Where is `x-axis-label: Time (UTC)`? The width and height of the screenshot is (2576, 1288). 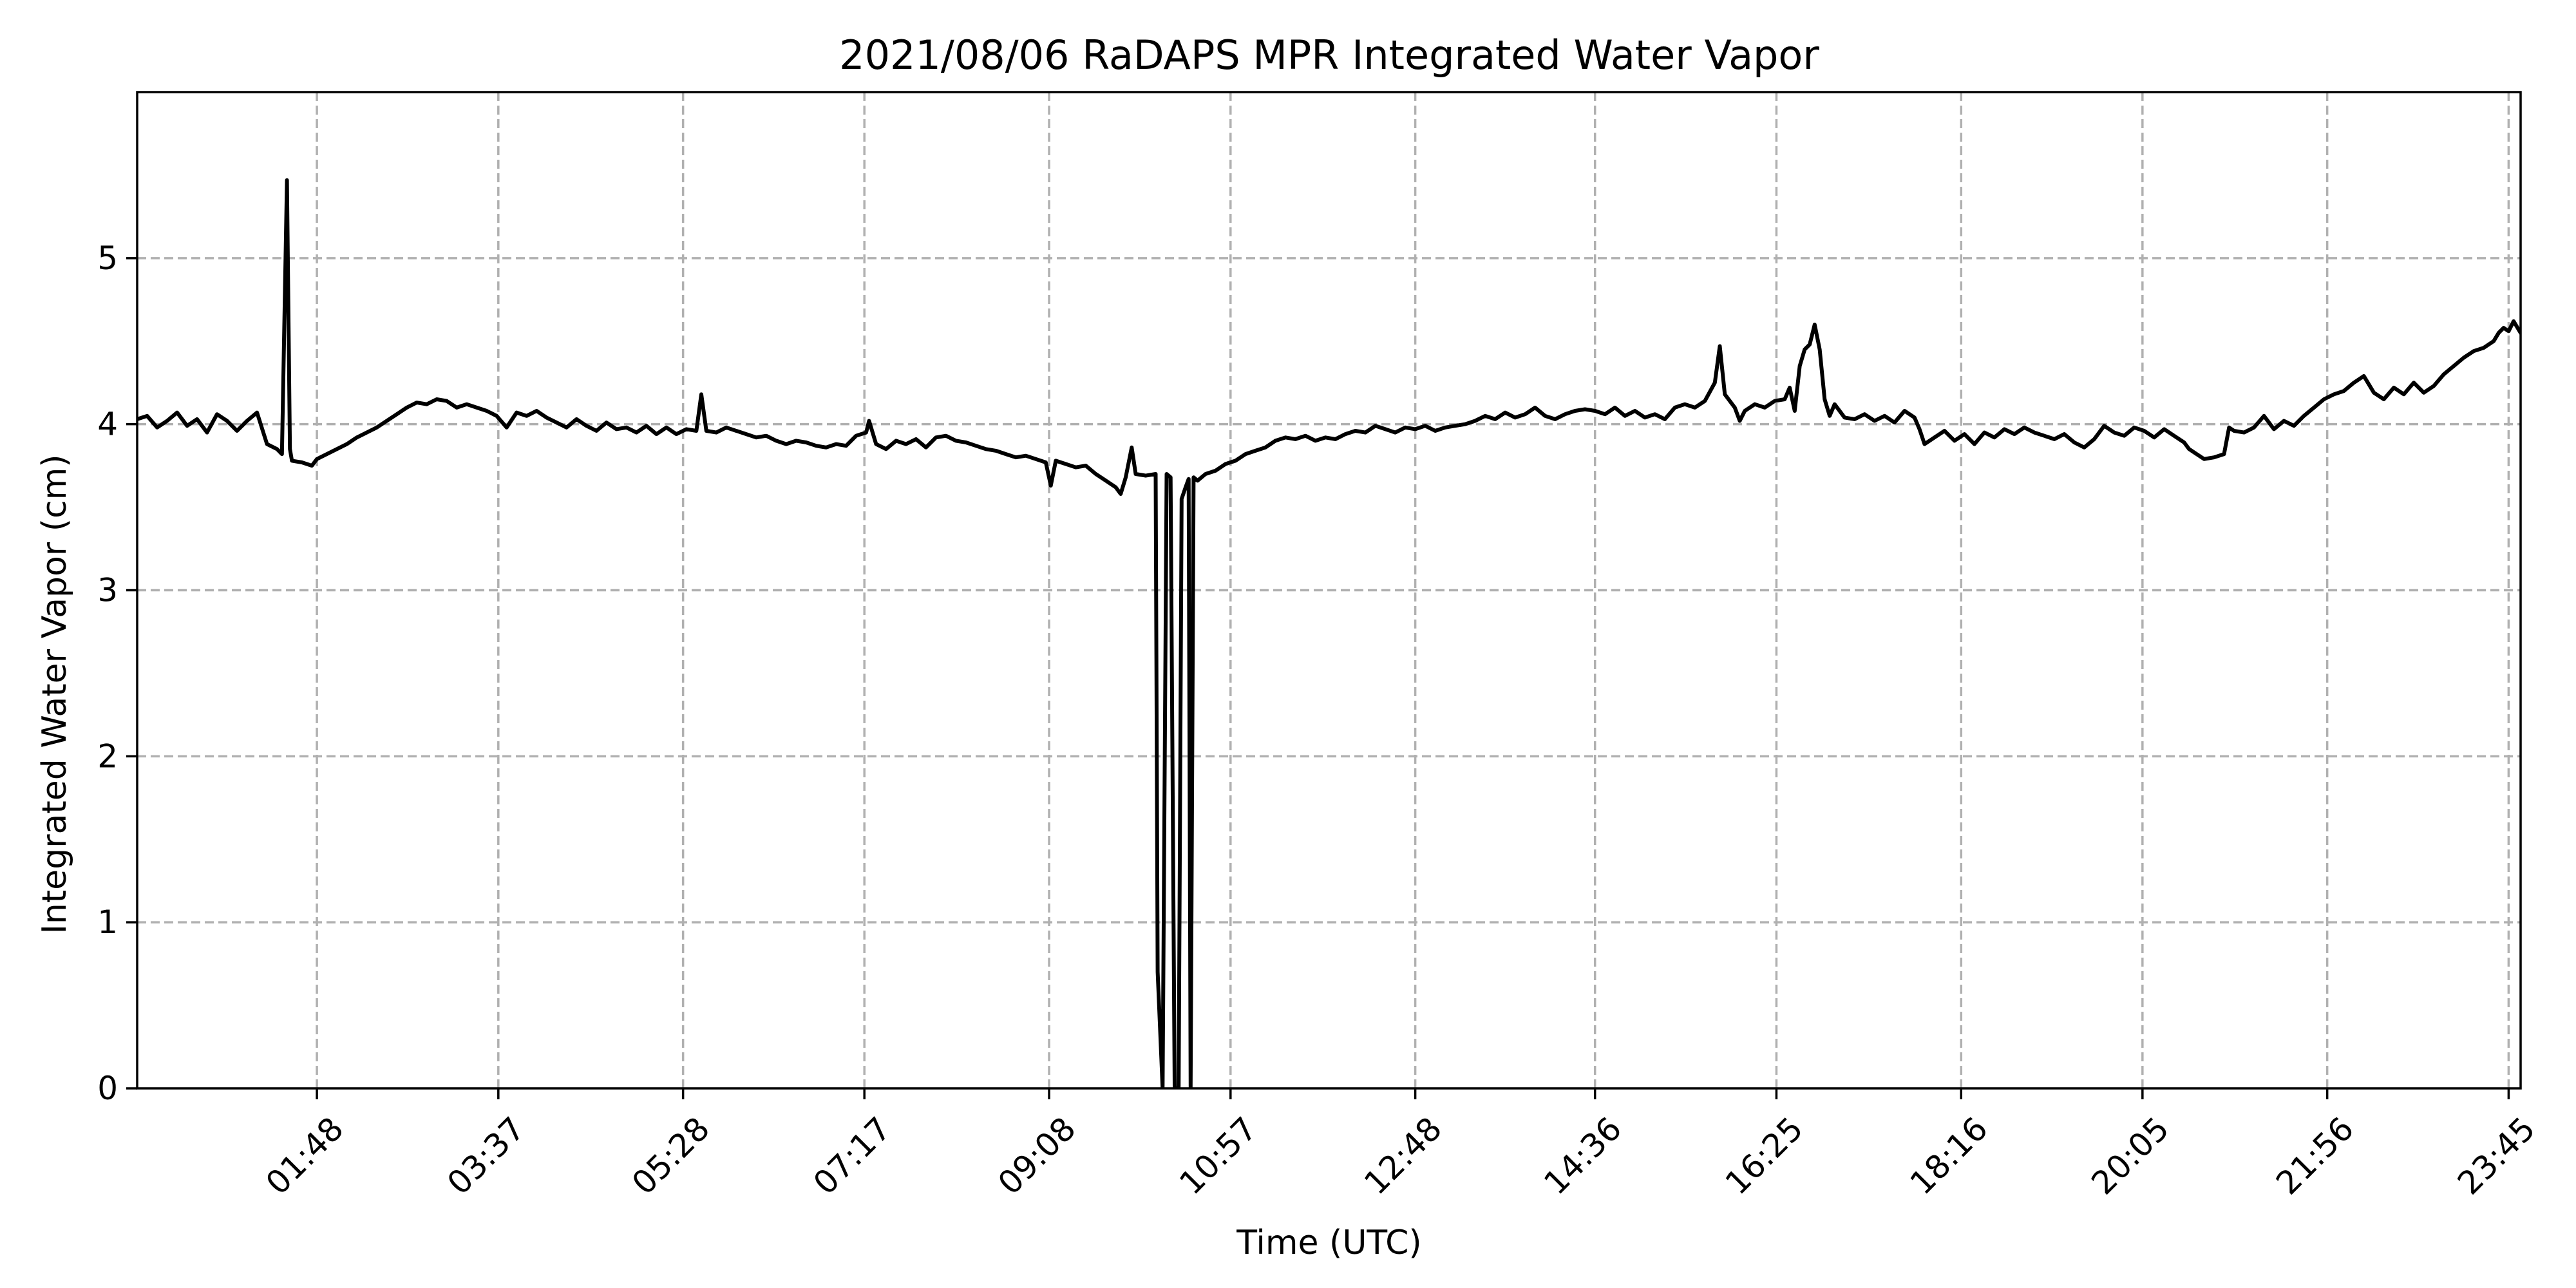 x-axis-label: Time (UTC) is located at coordinates (1329, 1243).